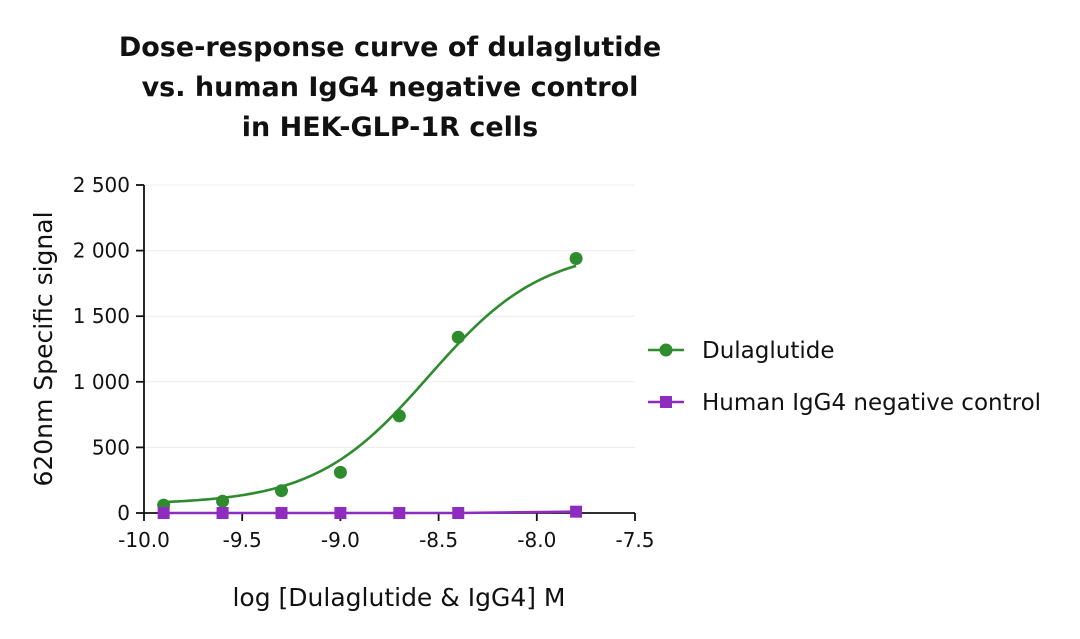  Describe the element at coordinates (844, 377) in the screenshot. I see `legend: Dulaglutide Human IgG4 negative control` at that location.